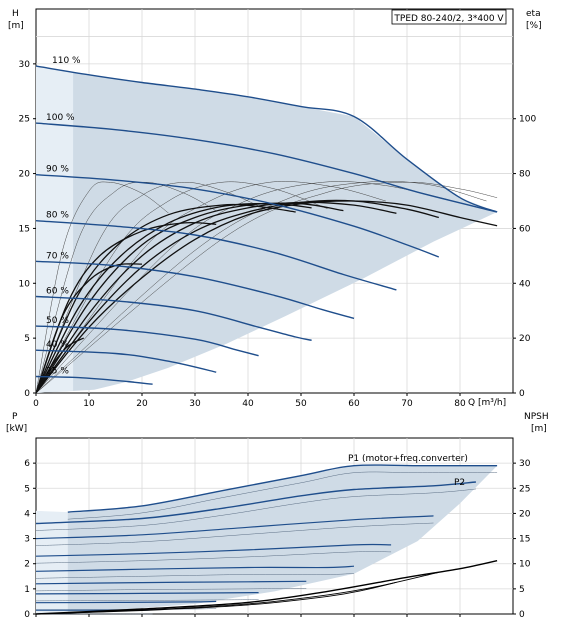 Image resolution: width=561 pixels, height=626 pixels. Describe the element at coordinates (487, 403) in the screenshot. I see `x-axis-label: Q [m³/h]` at that location.